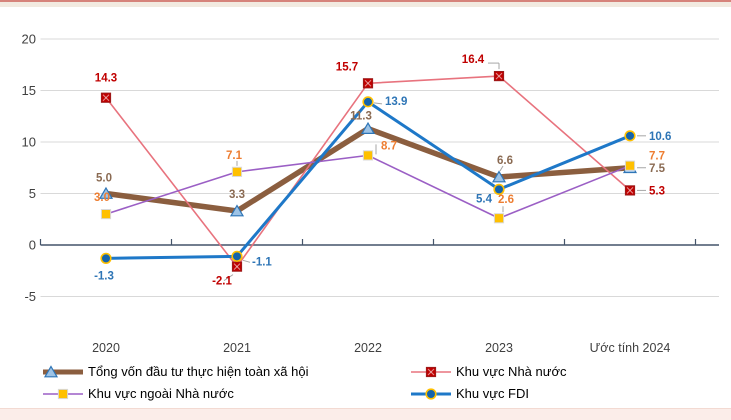 Image resolution: width=731 pixels, height=420 pixels. Describe the element at coordinates (32, 245) in the screenshot. I see `svg-text: 0` at that location.